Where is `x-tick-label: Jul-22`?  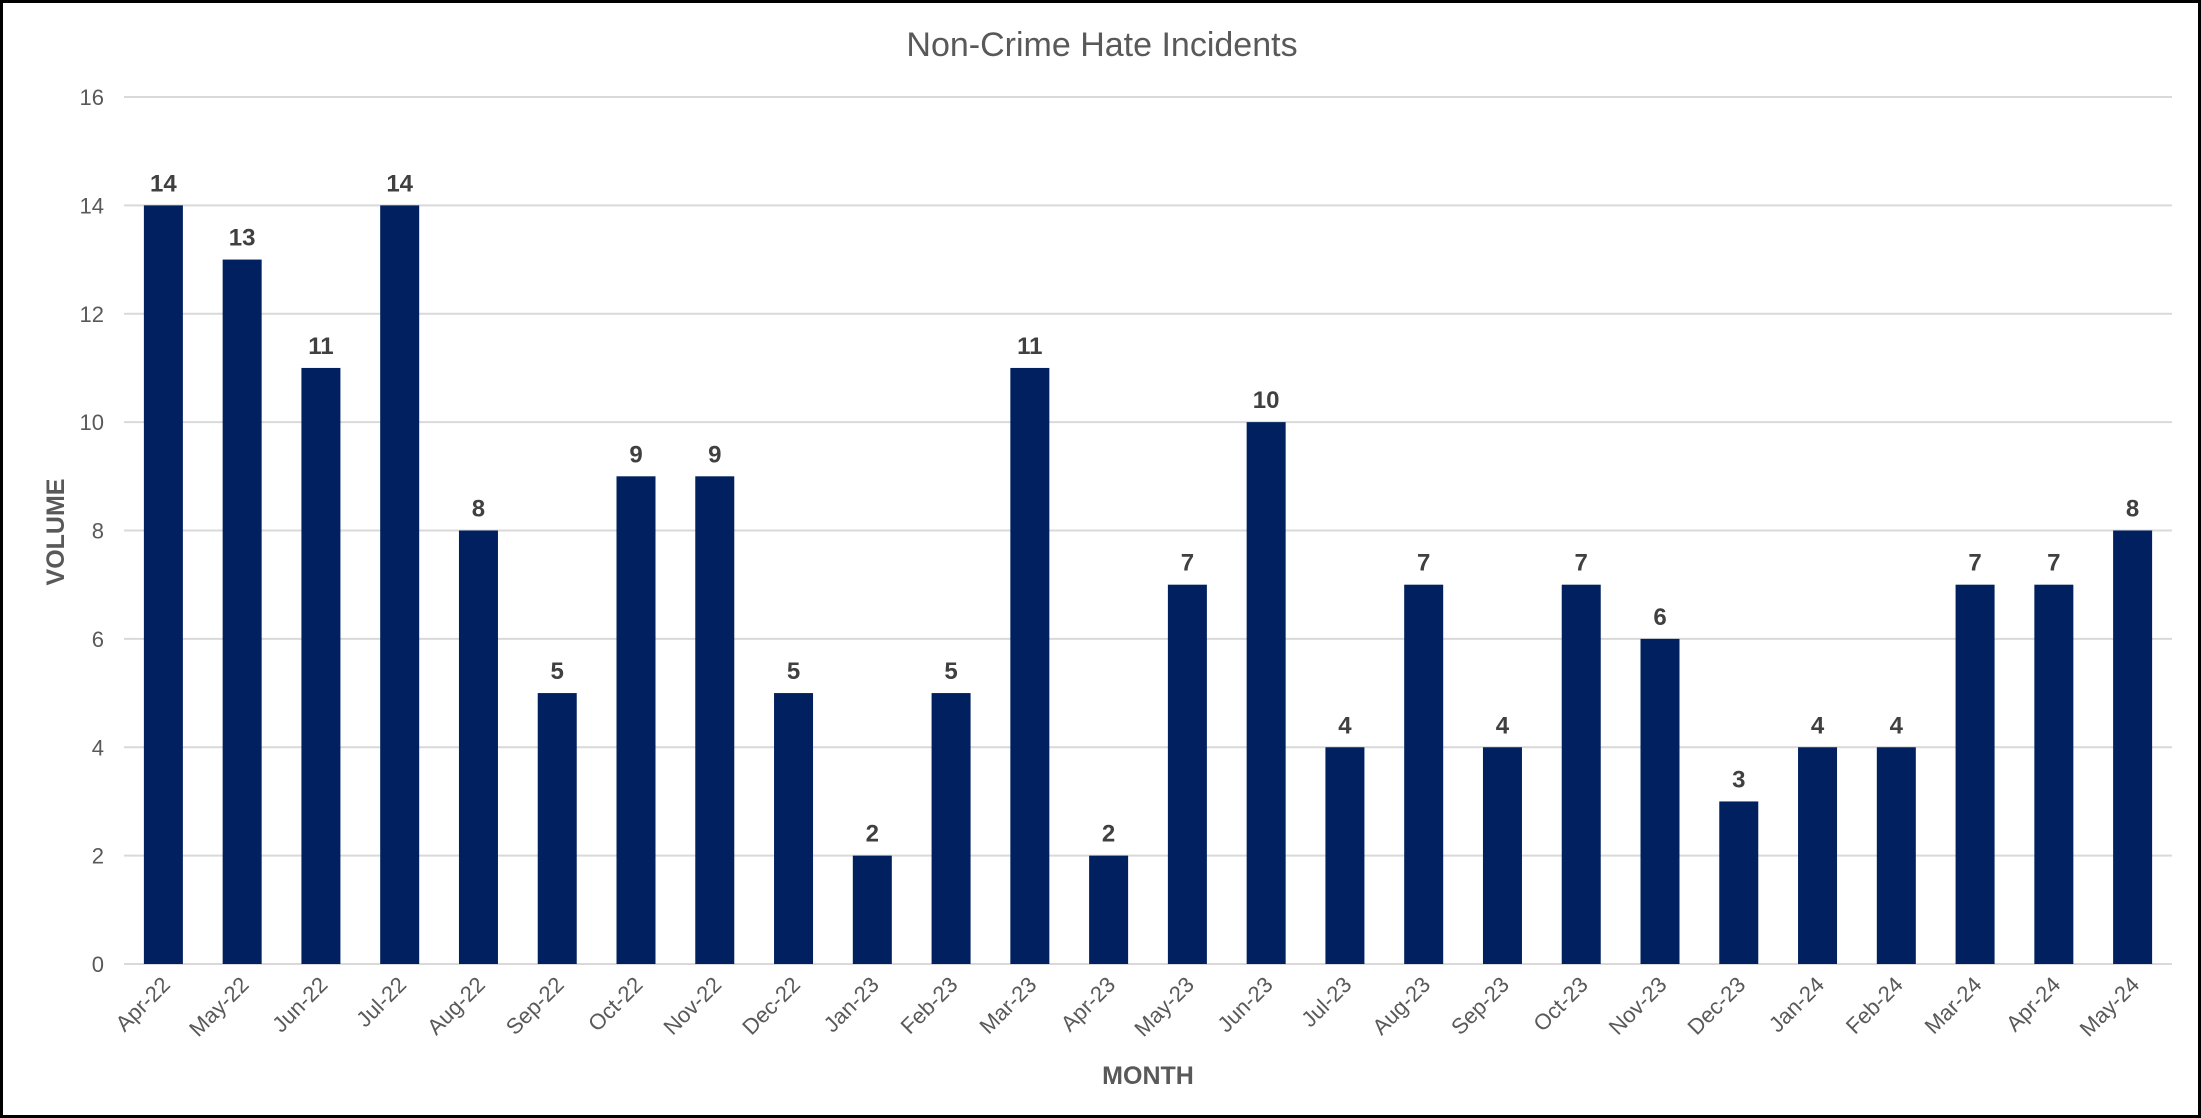 x-tick-label: Jul-22 is located at coordinates (381, 1002).